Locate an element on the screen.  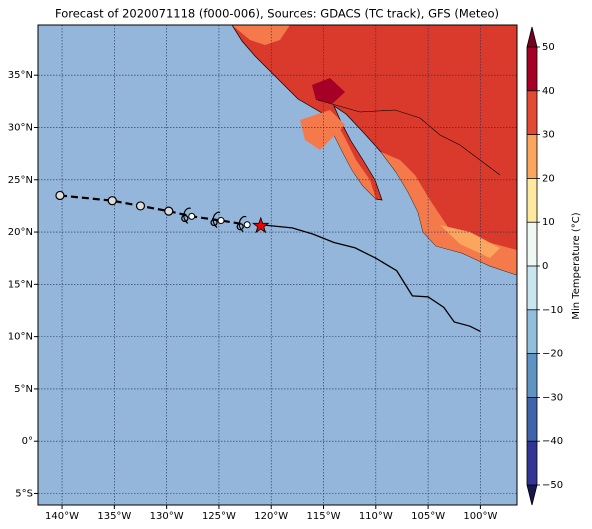
land-cool-patch is located at coordinates (470, 241).